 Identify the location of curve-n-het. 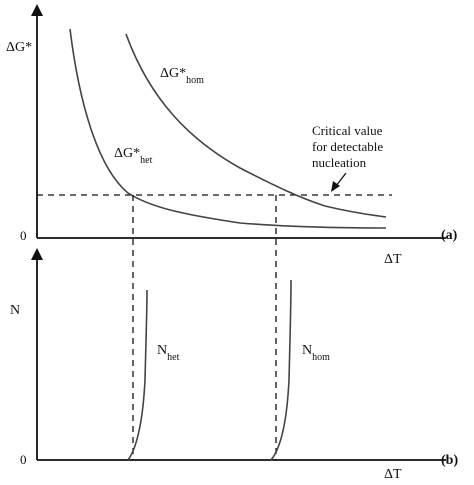
(137, 375).